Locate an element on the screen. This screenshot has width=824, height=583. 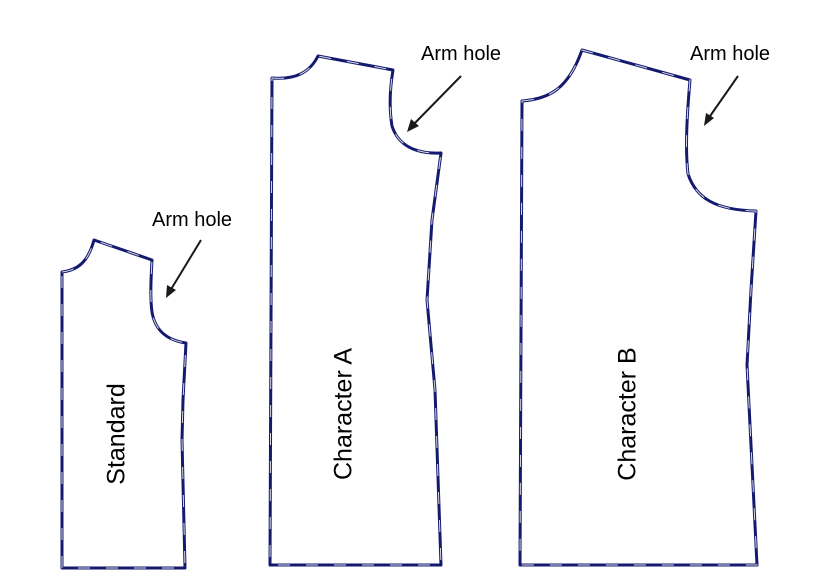
piece-standard: Standard is located at coordinates (124, 404).